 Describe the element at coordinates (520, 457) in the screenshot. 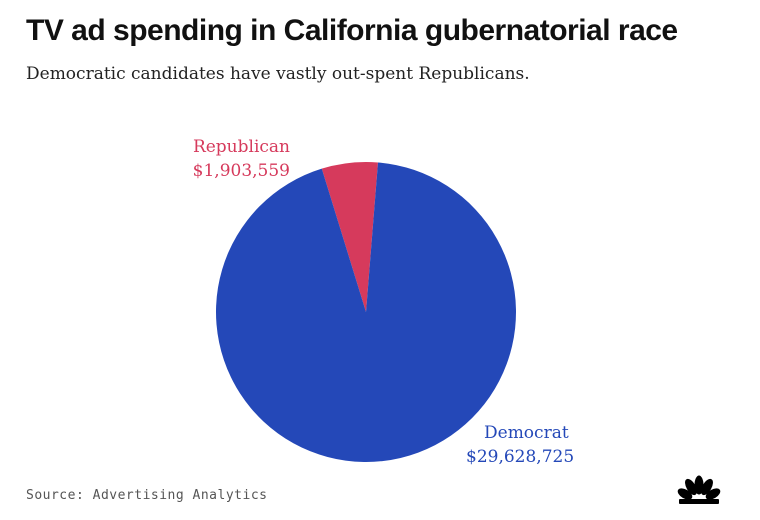

I see `slice-label-democrat-value: $29,628,725` at that location.